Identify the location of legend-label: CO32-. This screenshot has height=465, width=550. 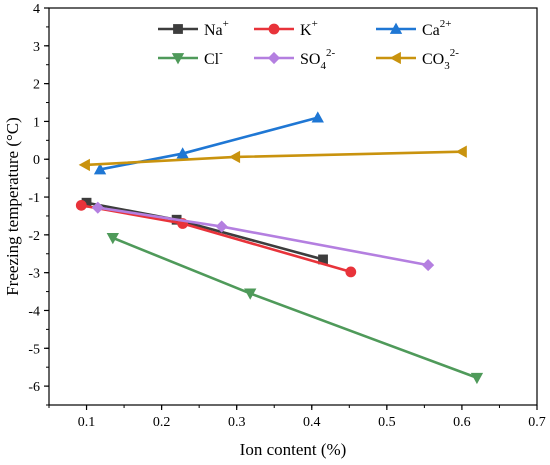
(440, 59).